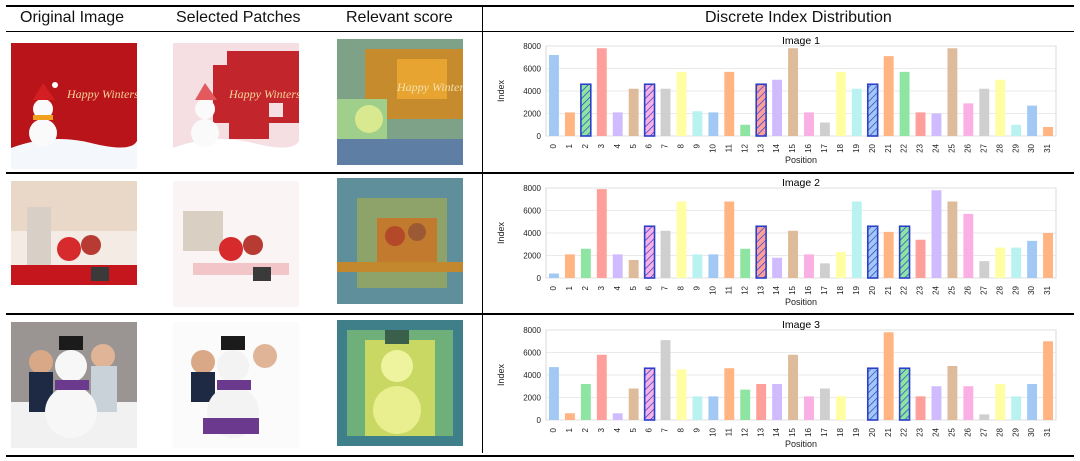 The image size is (1080, 461). Describe the element at coordinates (920, 431) in the screenshot. I see `x-tick-label: 23` at that location.